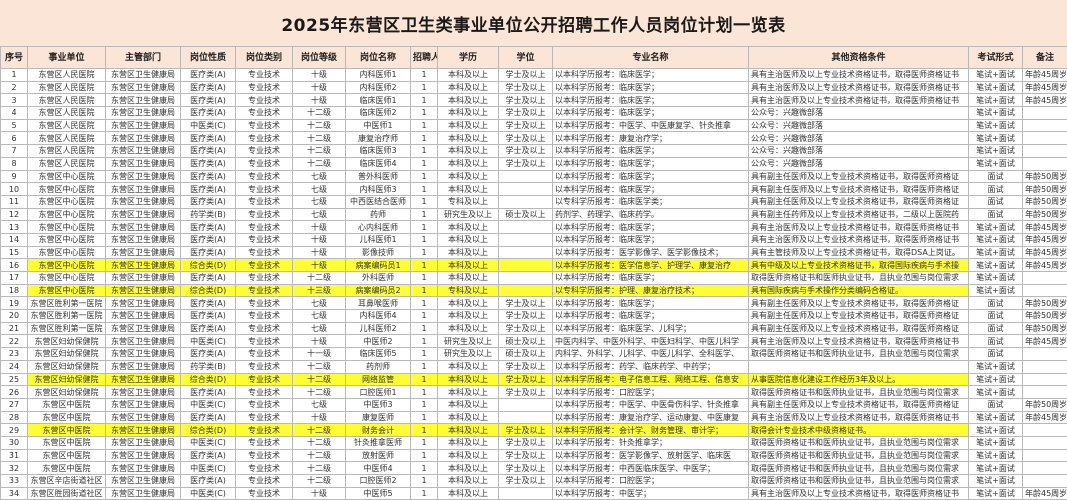  What do you see at coordinates (14, 341) in the screenshot?
I see `cell-seq: 22` at bounding box center [14, 341].